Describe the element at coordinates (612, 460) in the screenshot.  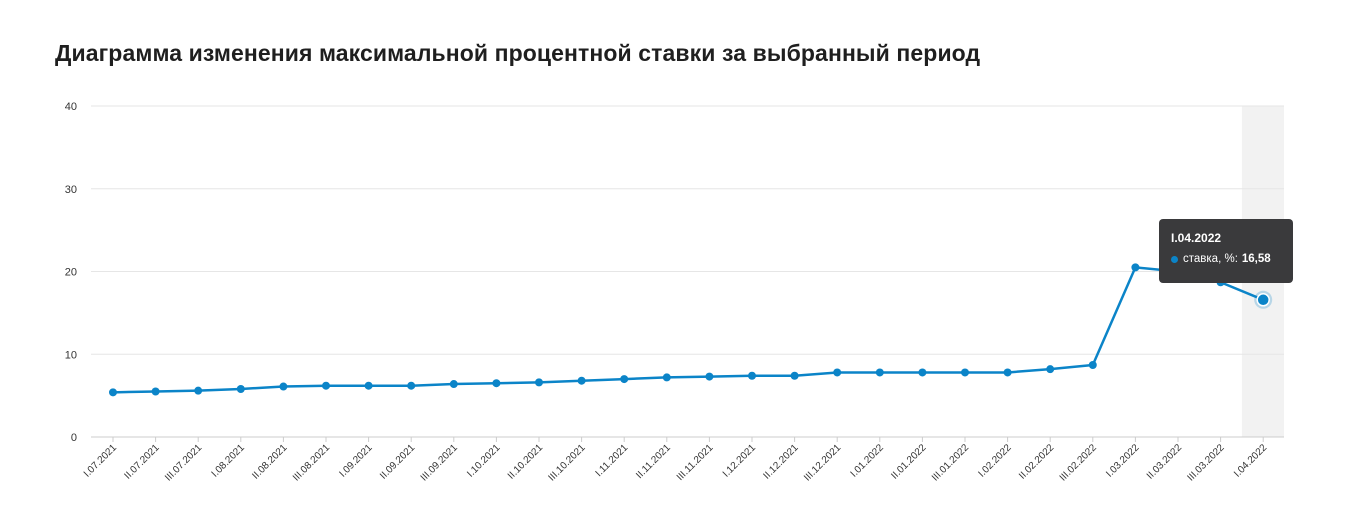
I see `x-tick-label: I.11.2021` at that location.